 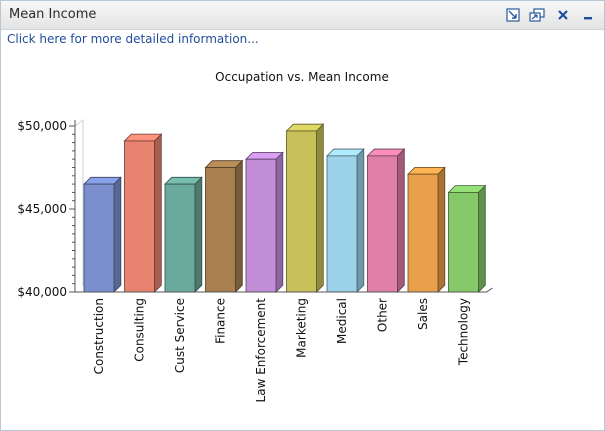 I want to click on y-tick-label: $40,000, so click(x=42, y=292).